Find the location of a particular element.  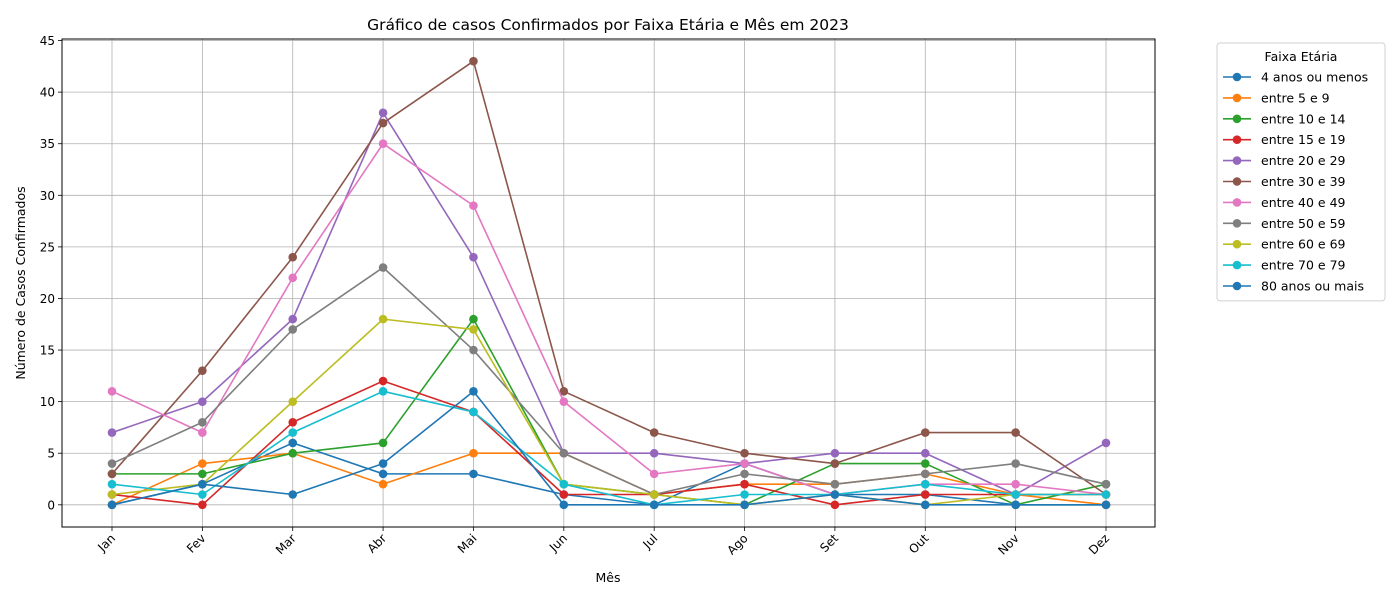

legend-label: entre 70 e 79 is located at coordinates (1303, 265).